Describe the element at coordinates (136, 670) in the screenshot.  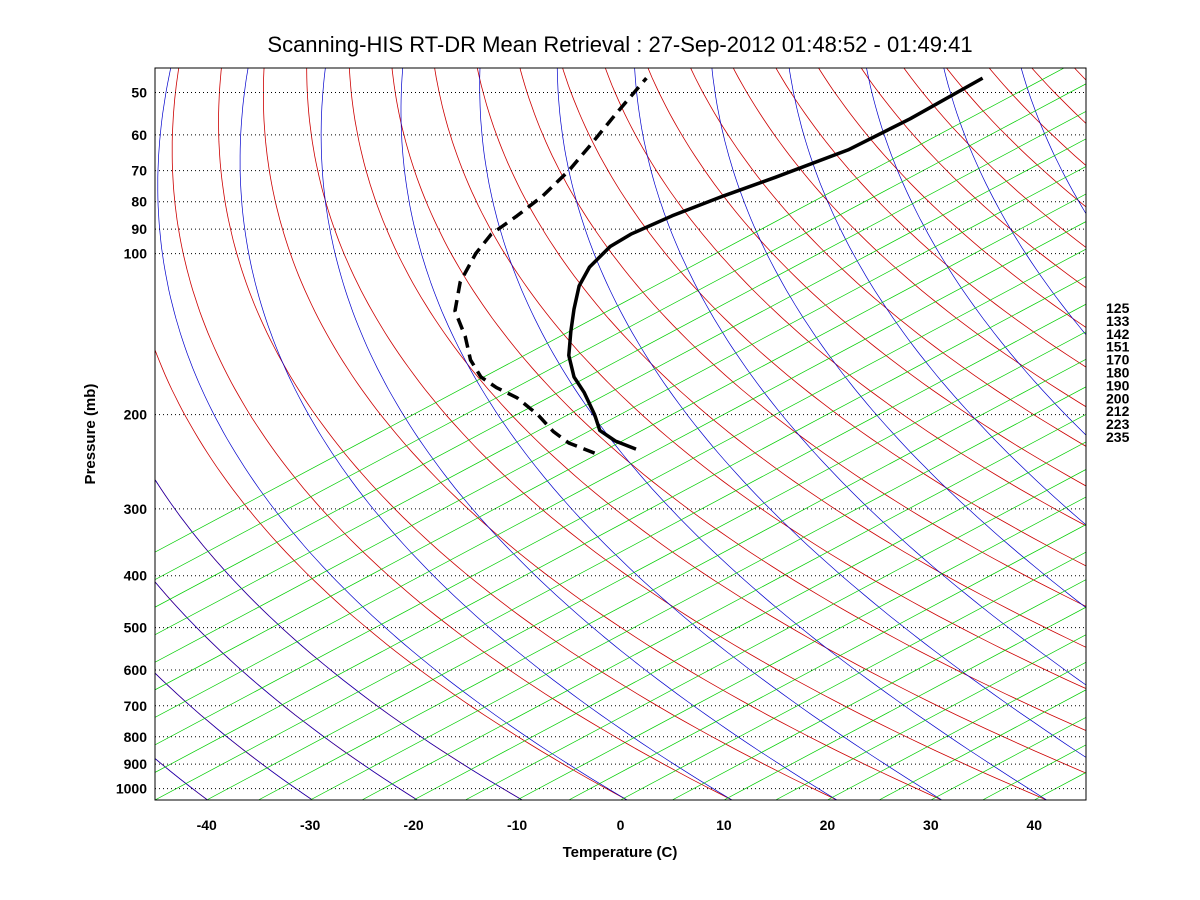
I see `y-tick-label: 600` at that location.